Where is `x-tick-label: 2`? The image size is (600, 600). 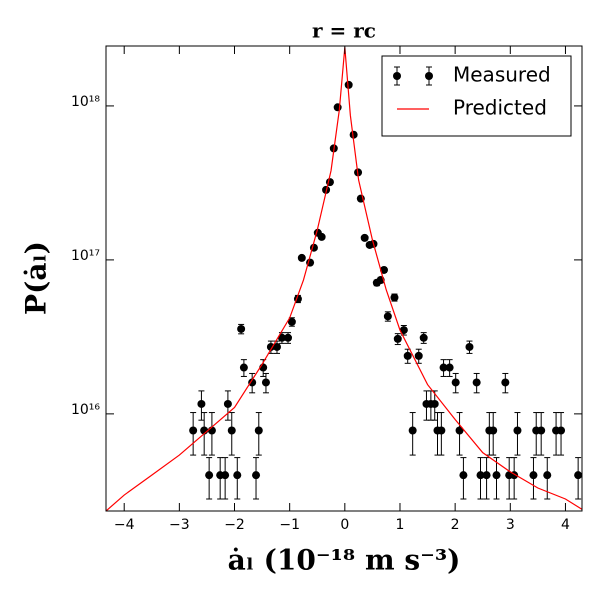 x-tick-label: 2 is located at coordinates (455, 525).